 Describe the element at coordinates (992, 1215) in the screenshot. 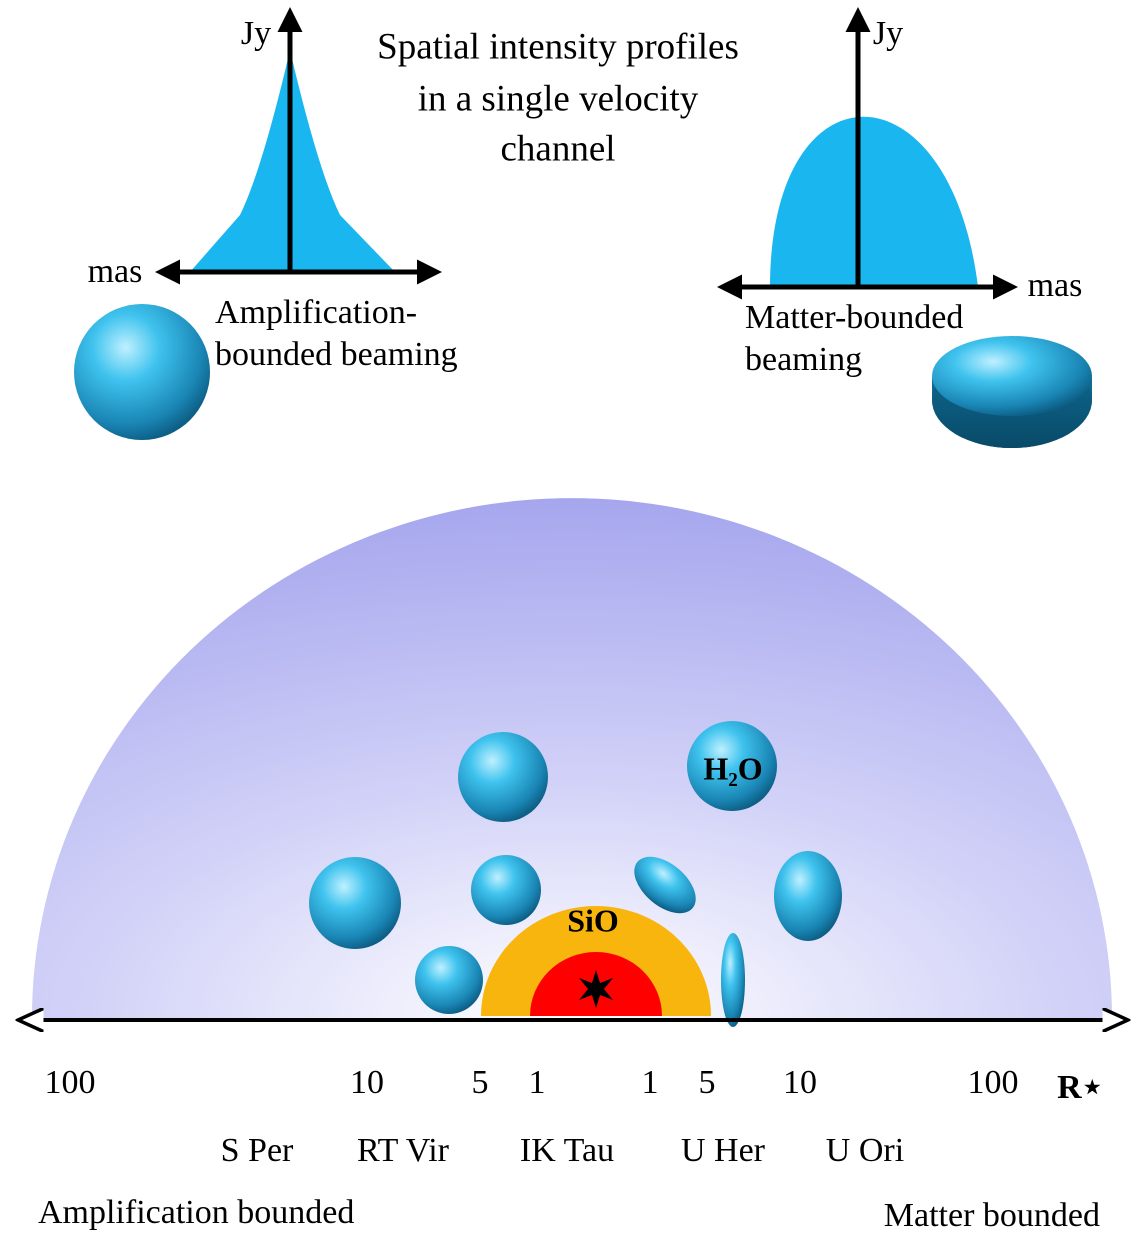

I see `regime-label: Matter bounded` at that location.